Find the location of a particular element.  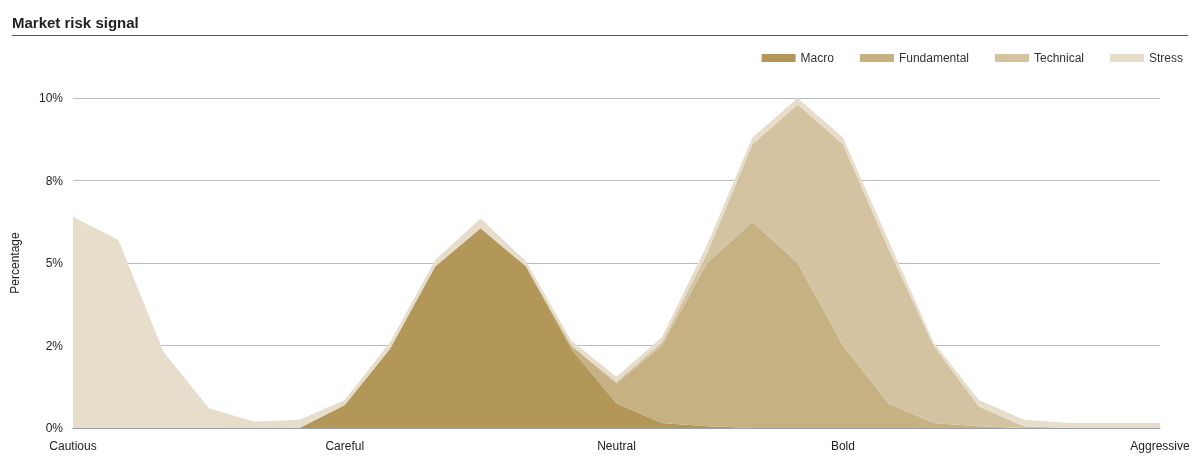

x-tick-label: Neutral is located at coordinates (616, 446).